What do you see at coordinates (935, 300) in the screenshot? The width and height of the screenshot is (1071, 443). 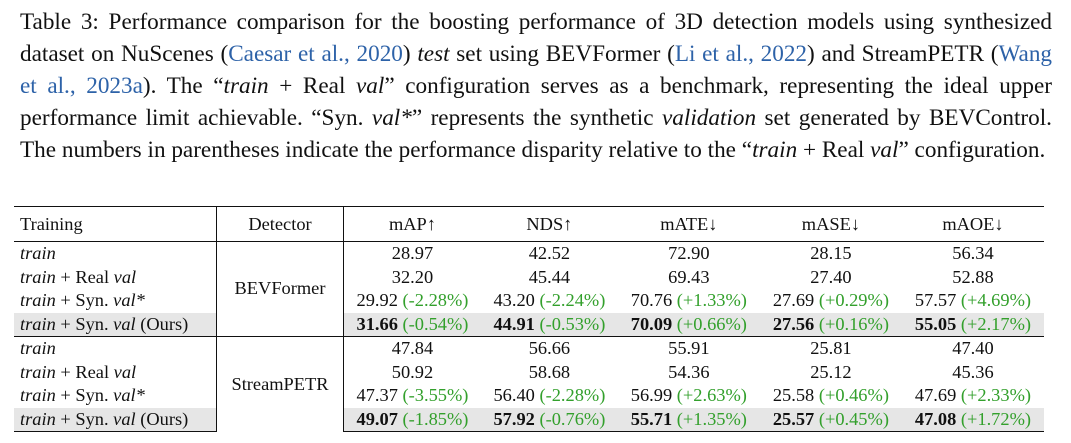 I see `metric-value: 57.57` at bounding box center [935, 300].